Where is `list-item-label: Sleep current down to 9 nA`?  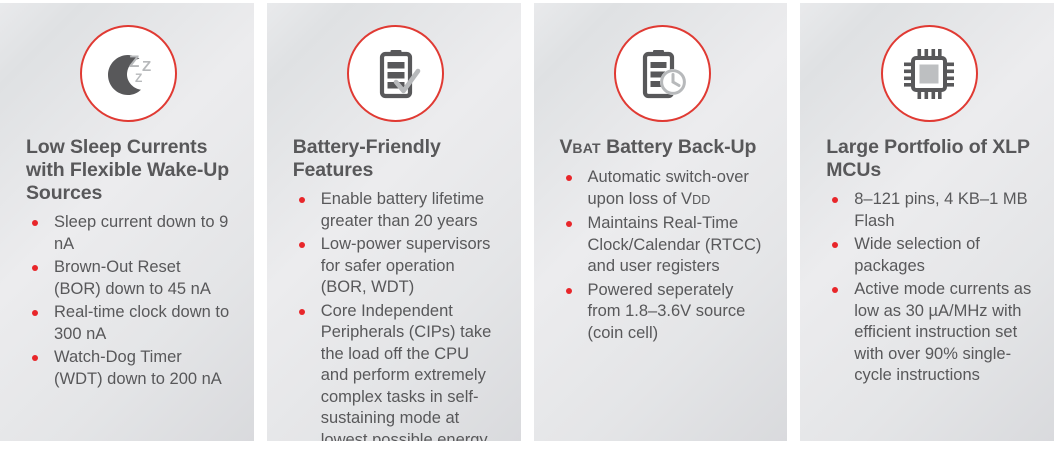
list-item-label: Sleep current down to 9 nA is located at coordinates (141, 233).